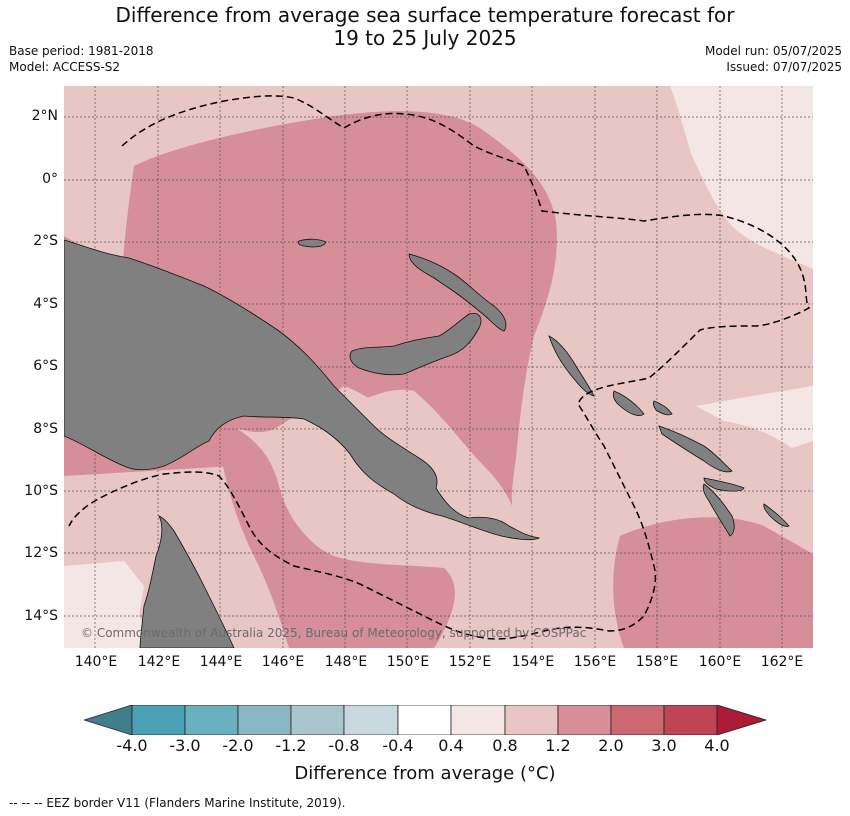  Describe the element at coordinates (720, 662) in the screenshot. I see `lon-label: 160°E` at that location.